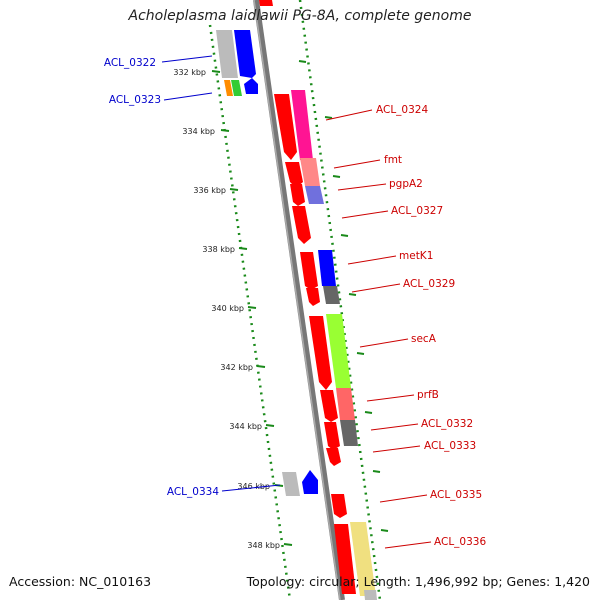 This screenshot has width=600, height=605. What do you see at coordinates (313, 297) in the screenshot?
I see `gene-acl0329-red` at bounding box center [313, 297].